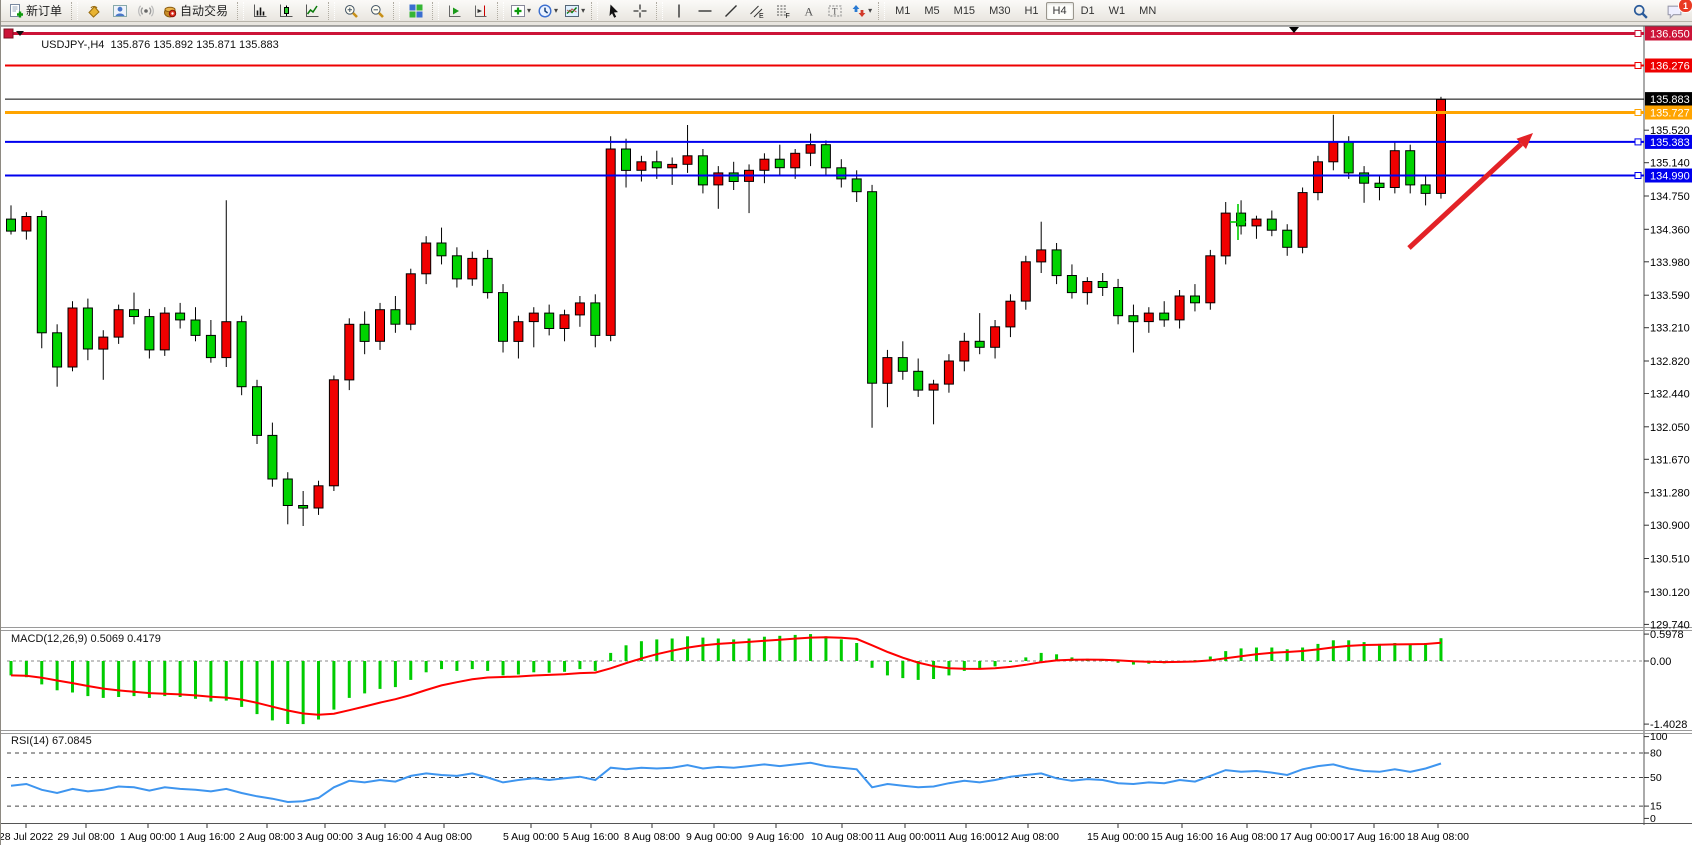 This screenshot has height=845, width=1692. I want to click on fibonacci-button: F, so click(783, 11).